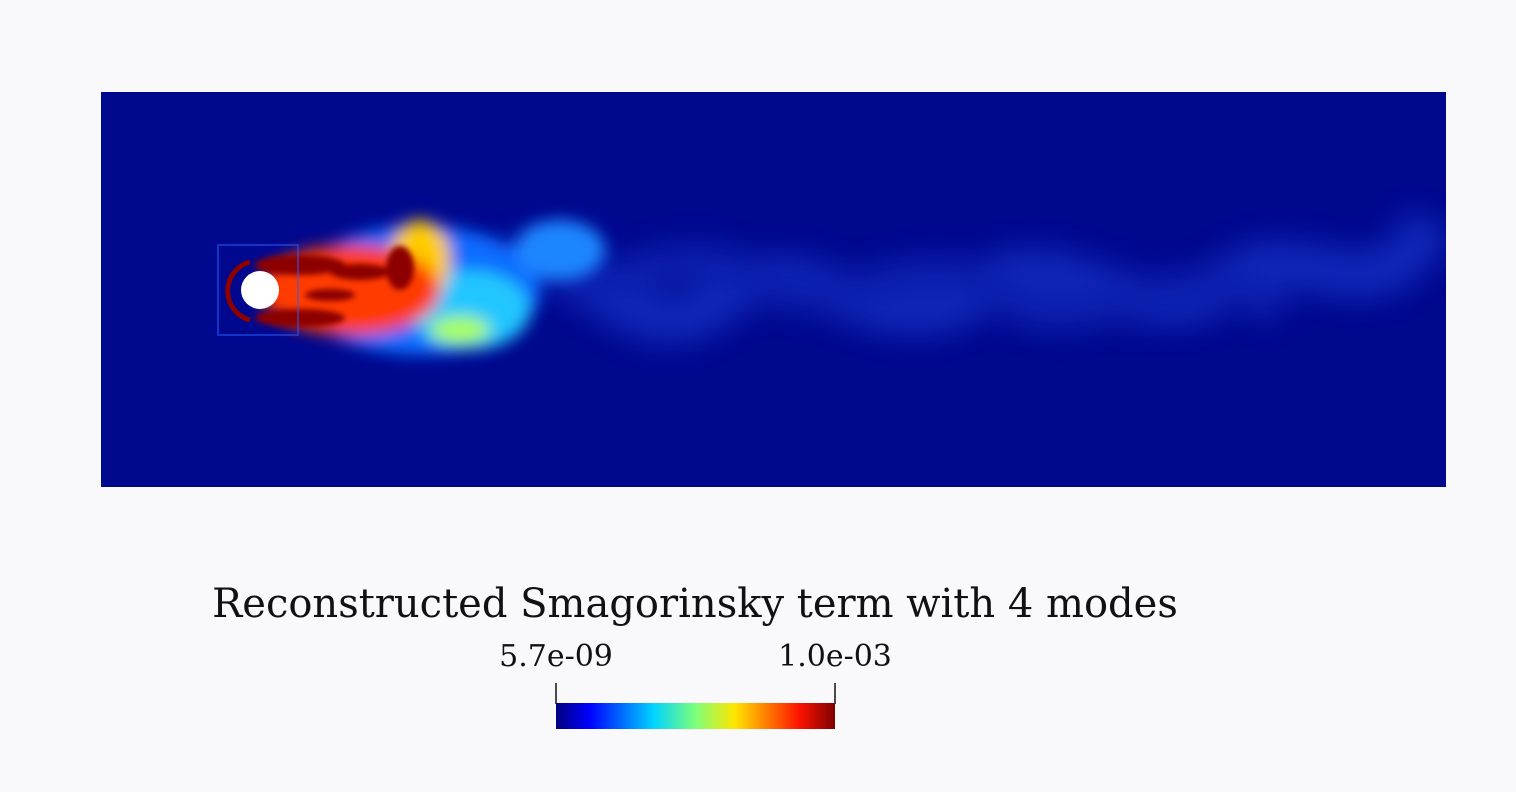 This screenshot has height=792, width=1516. I want to click on colorbar, so click(695, 716).